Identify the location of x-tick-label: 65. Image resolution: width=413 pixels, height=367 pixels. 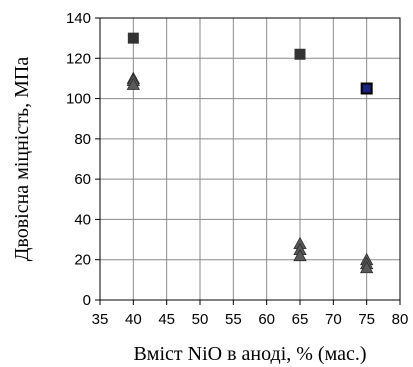
(300, 319).